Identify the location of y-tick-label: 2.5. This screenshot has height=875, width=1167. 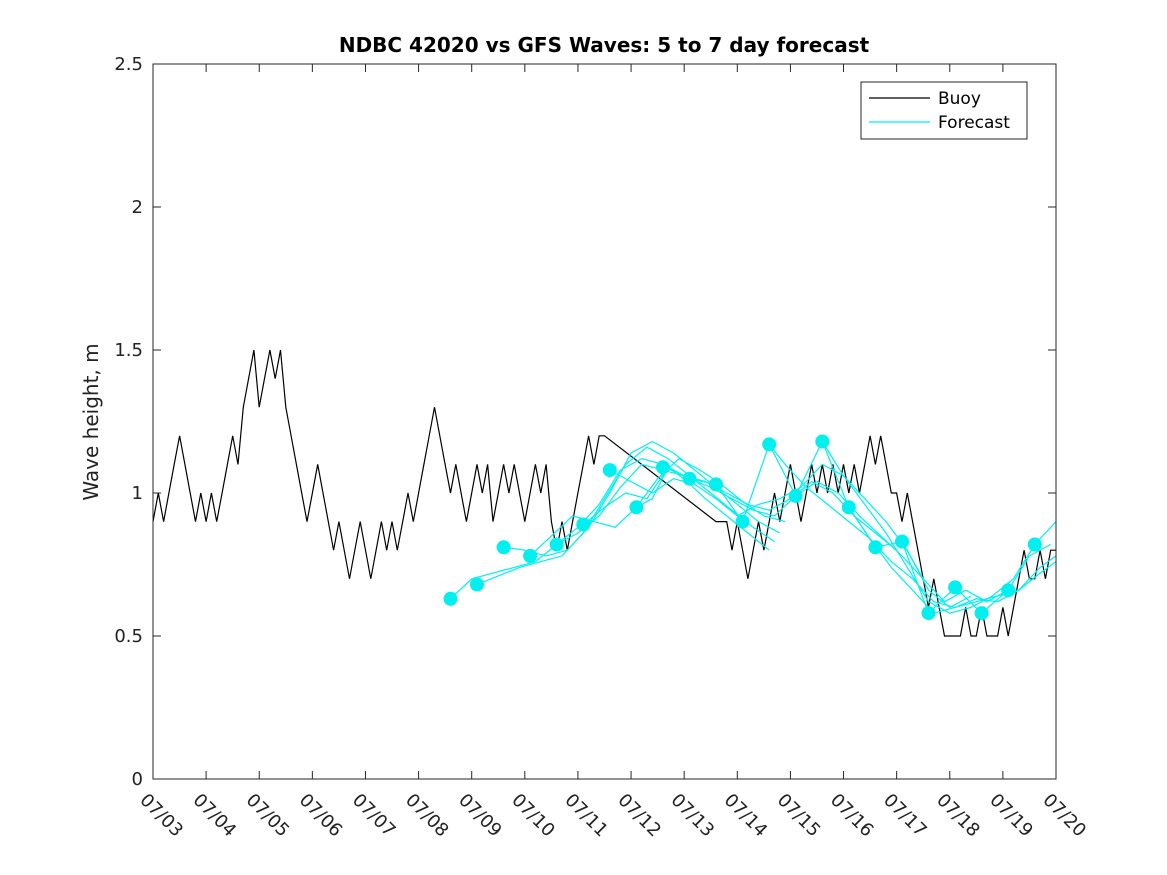
(128, 64).